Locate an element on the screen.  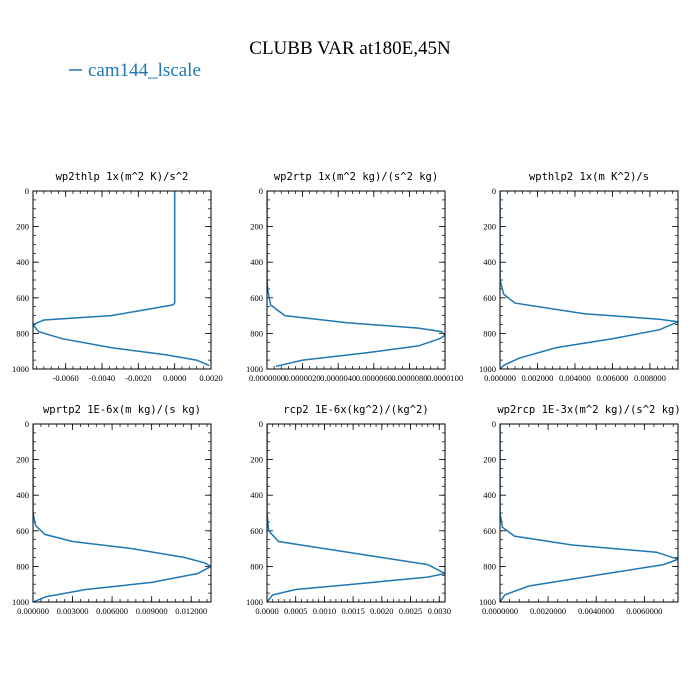
x-tick-label: 0.012000 is located at coordinates (191, 611).